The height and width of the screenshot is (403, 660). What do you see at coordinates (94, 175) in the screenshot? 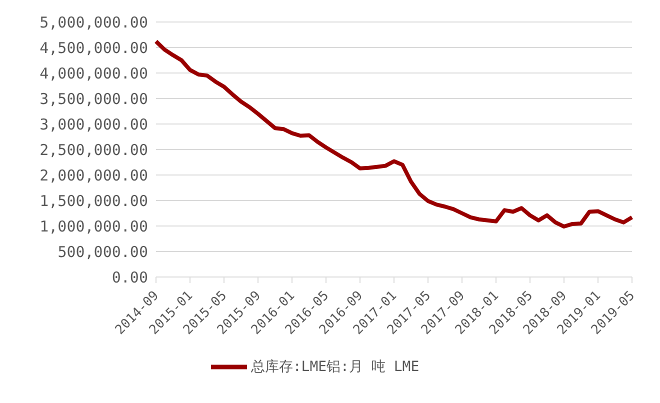
I see `y-tick-label: 2,000,000.00` at bounding box center [94, 175].